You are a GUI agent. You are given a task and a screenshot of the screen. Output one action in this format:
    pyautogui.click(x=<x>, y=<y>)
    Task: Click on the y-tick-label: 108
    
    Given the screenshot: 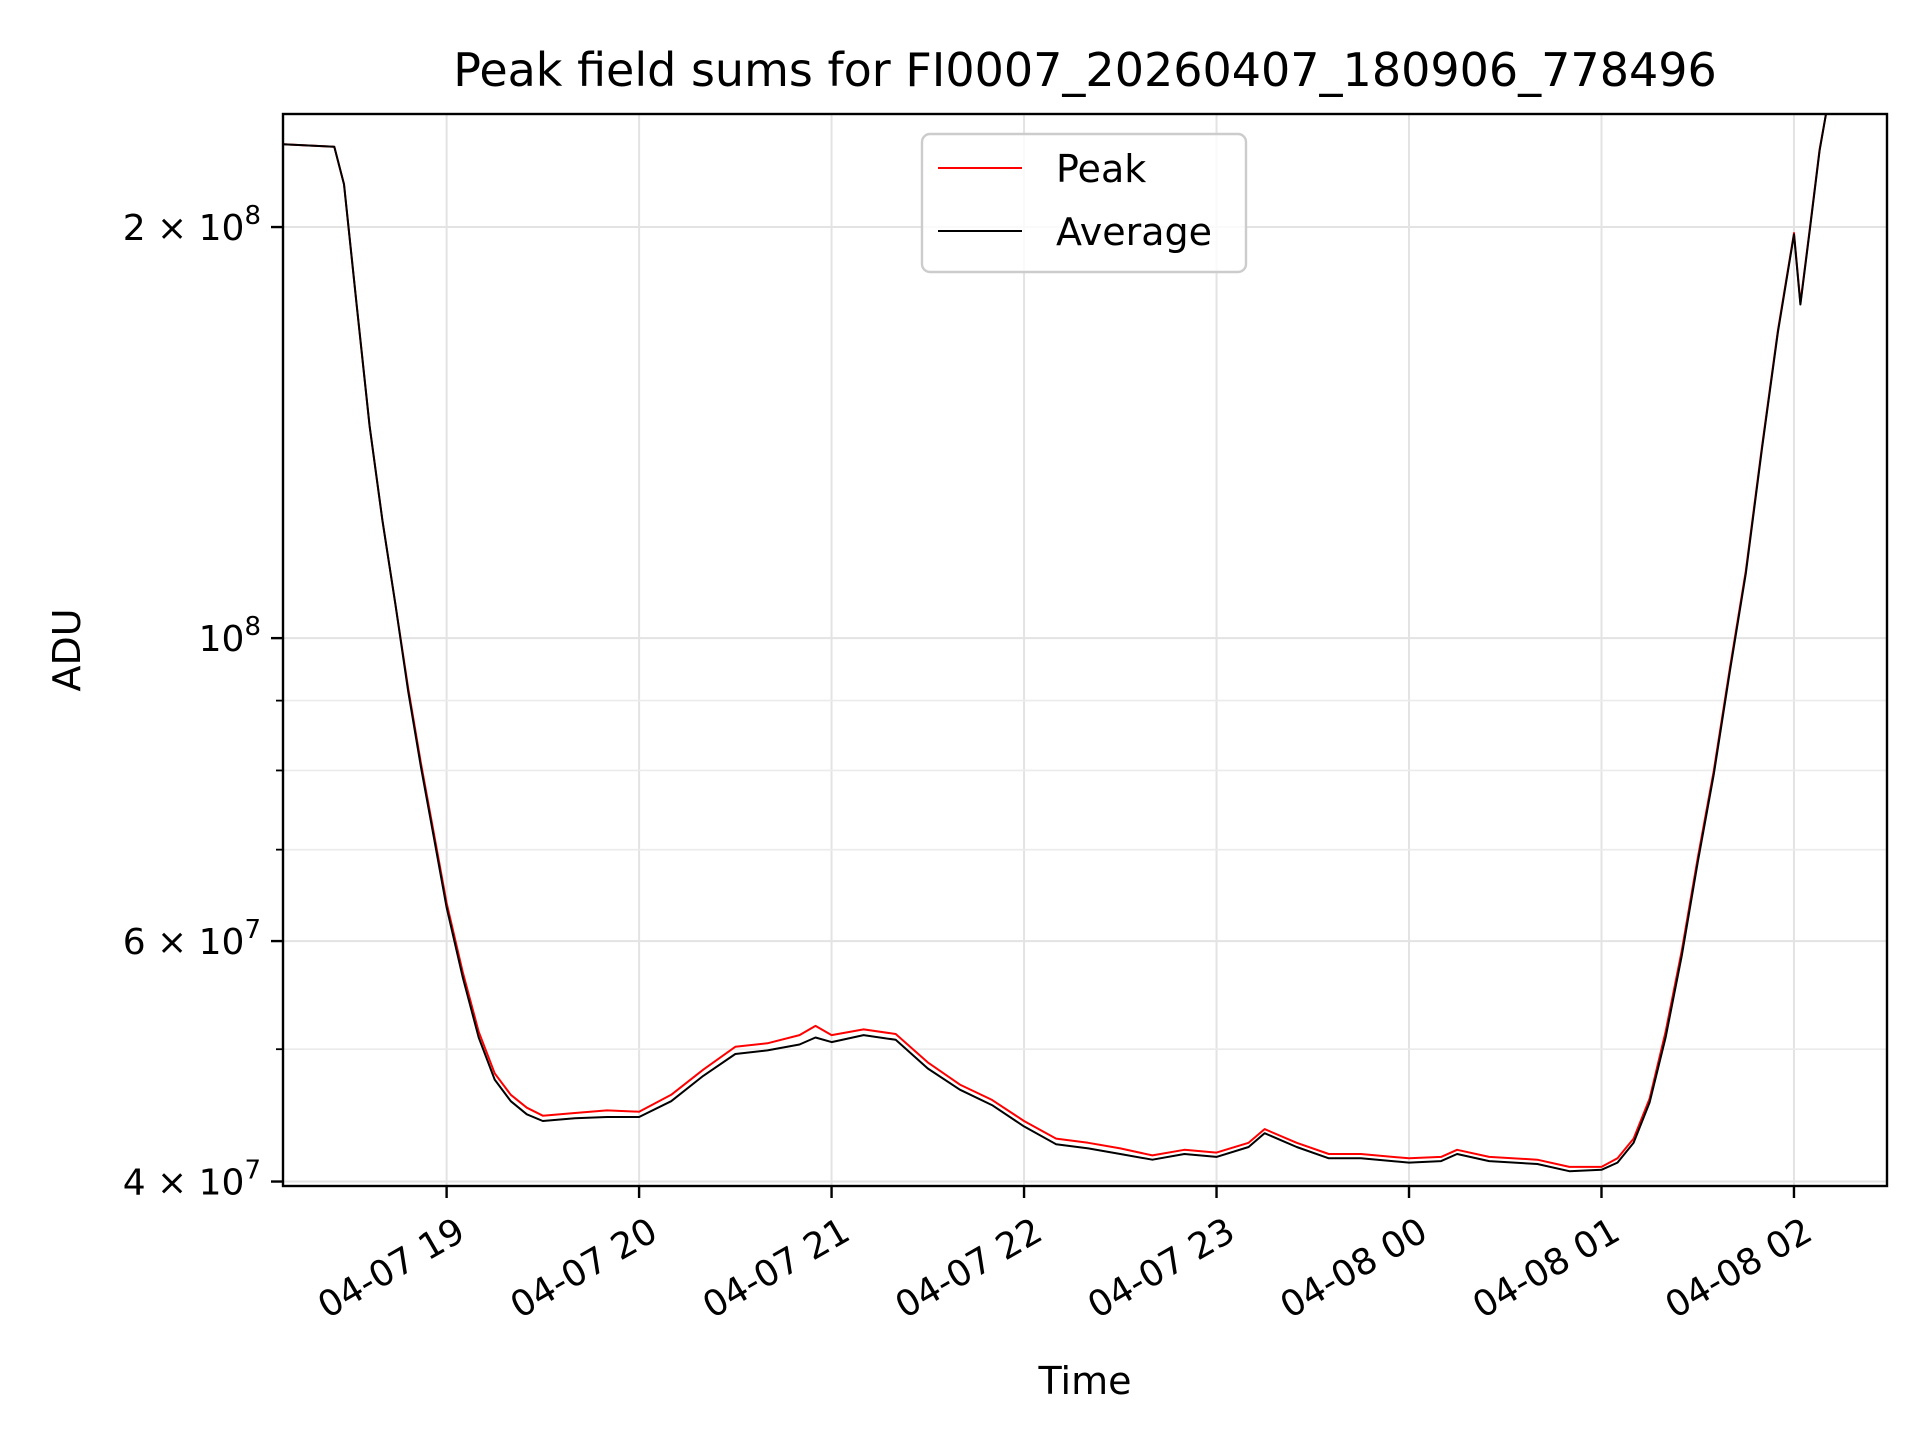 What is the action you would take?
    pyautogui.click(x=230, y=636)
    